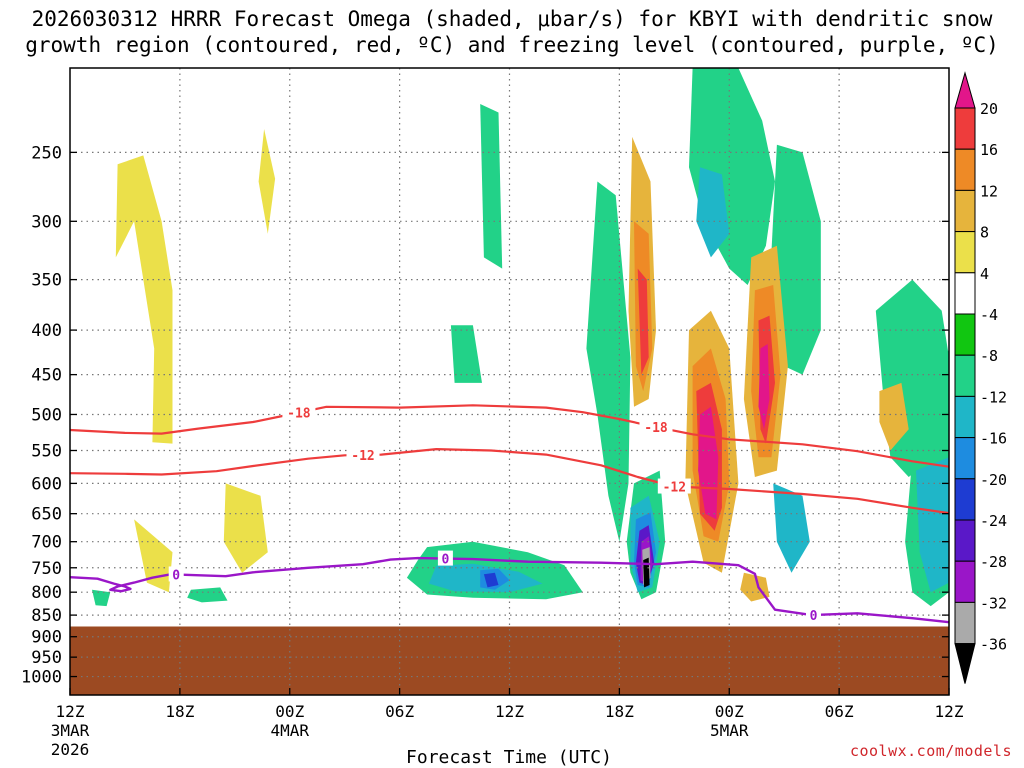 The width and height of the screenshot is (1024, 768). What do you see at coordinates (46, 569) in the screenshot?
I see `y-tick-label: 750` at bounding box center [46, 569].